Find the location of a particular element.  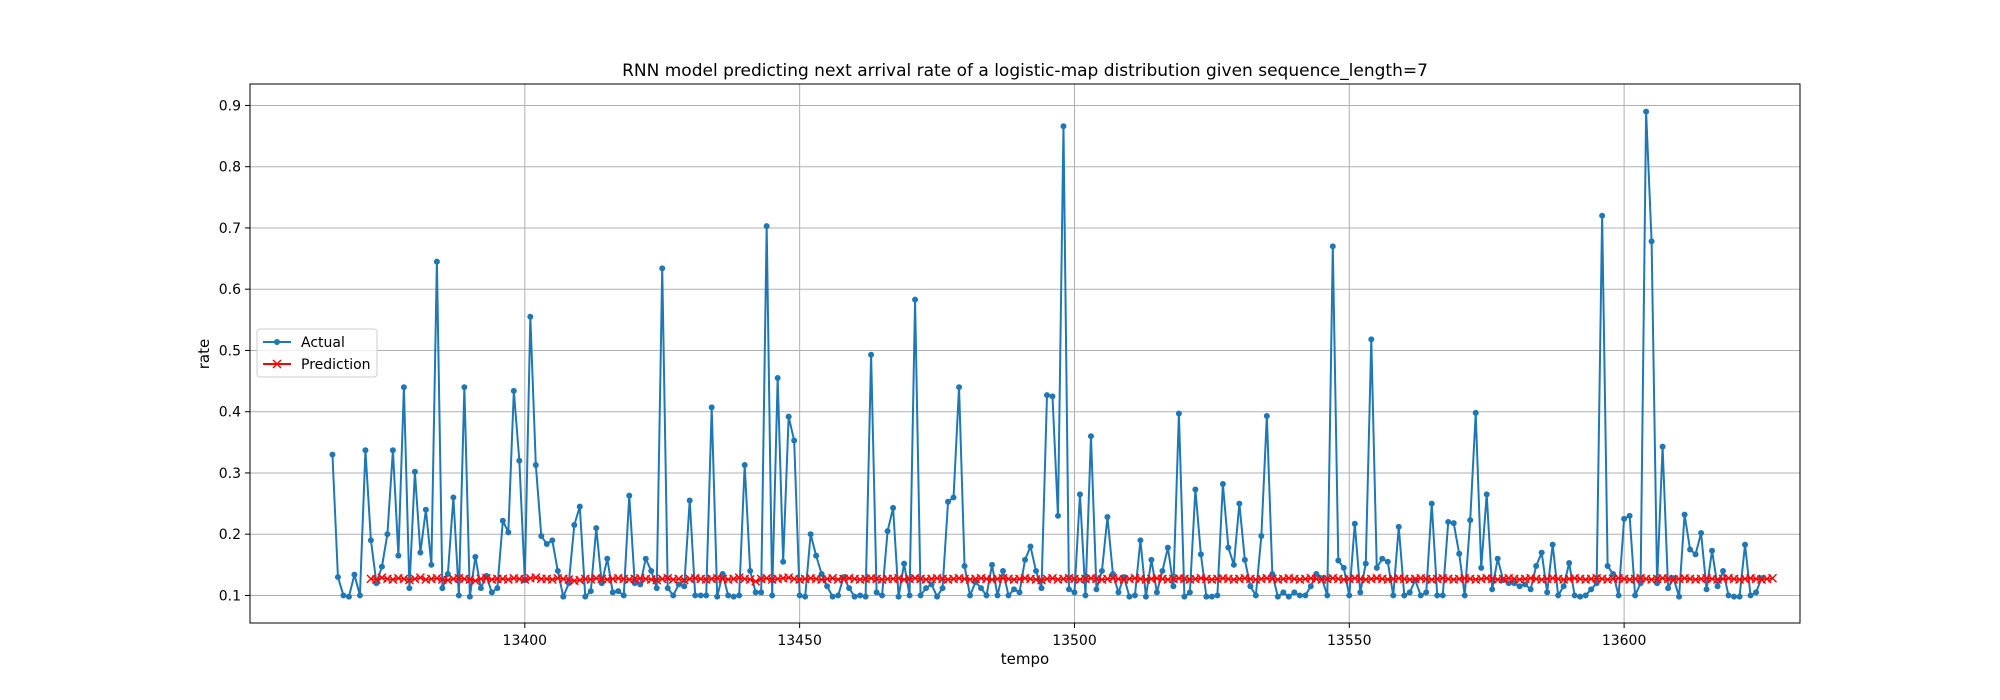

x-axis-label: tempo is located at coordinates (1025, 659).